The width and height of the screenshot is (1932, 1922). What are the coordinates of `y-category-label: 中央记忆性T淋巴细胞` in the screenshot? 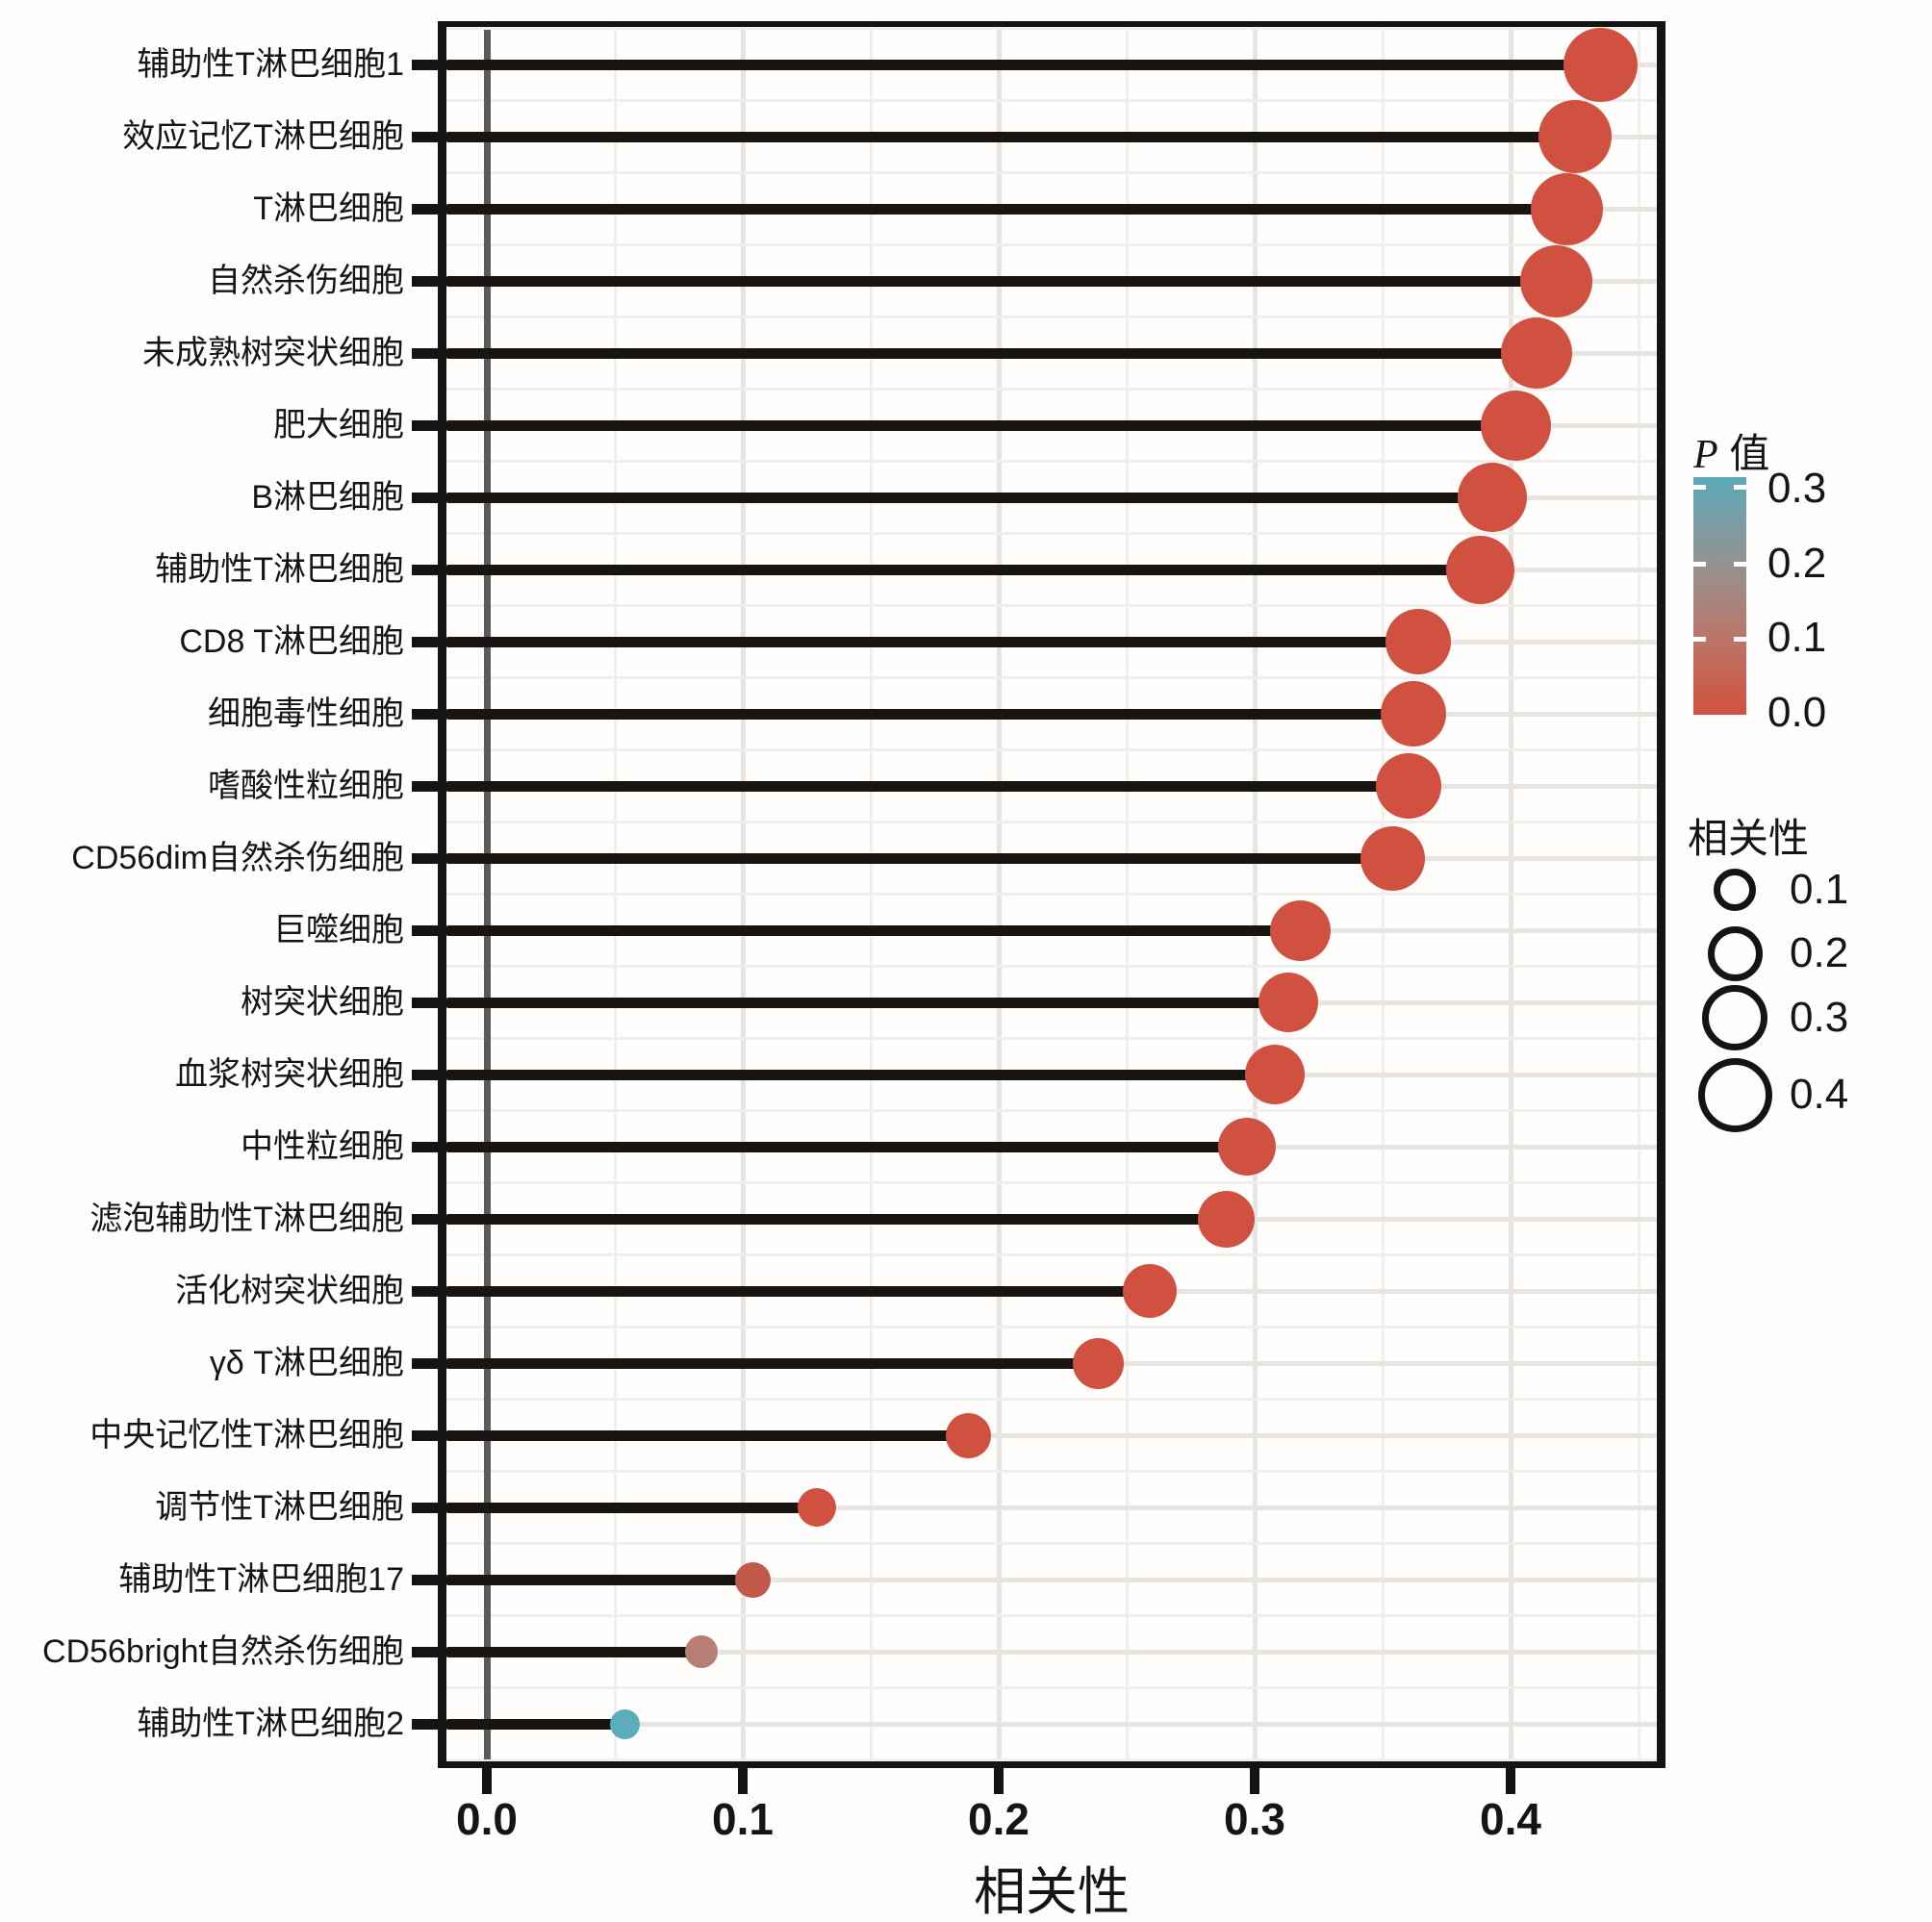 It's located at (246, 1435).